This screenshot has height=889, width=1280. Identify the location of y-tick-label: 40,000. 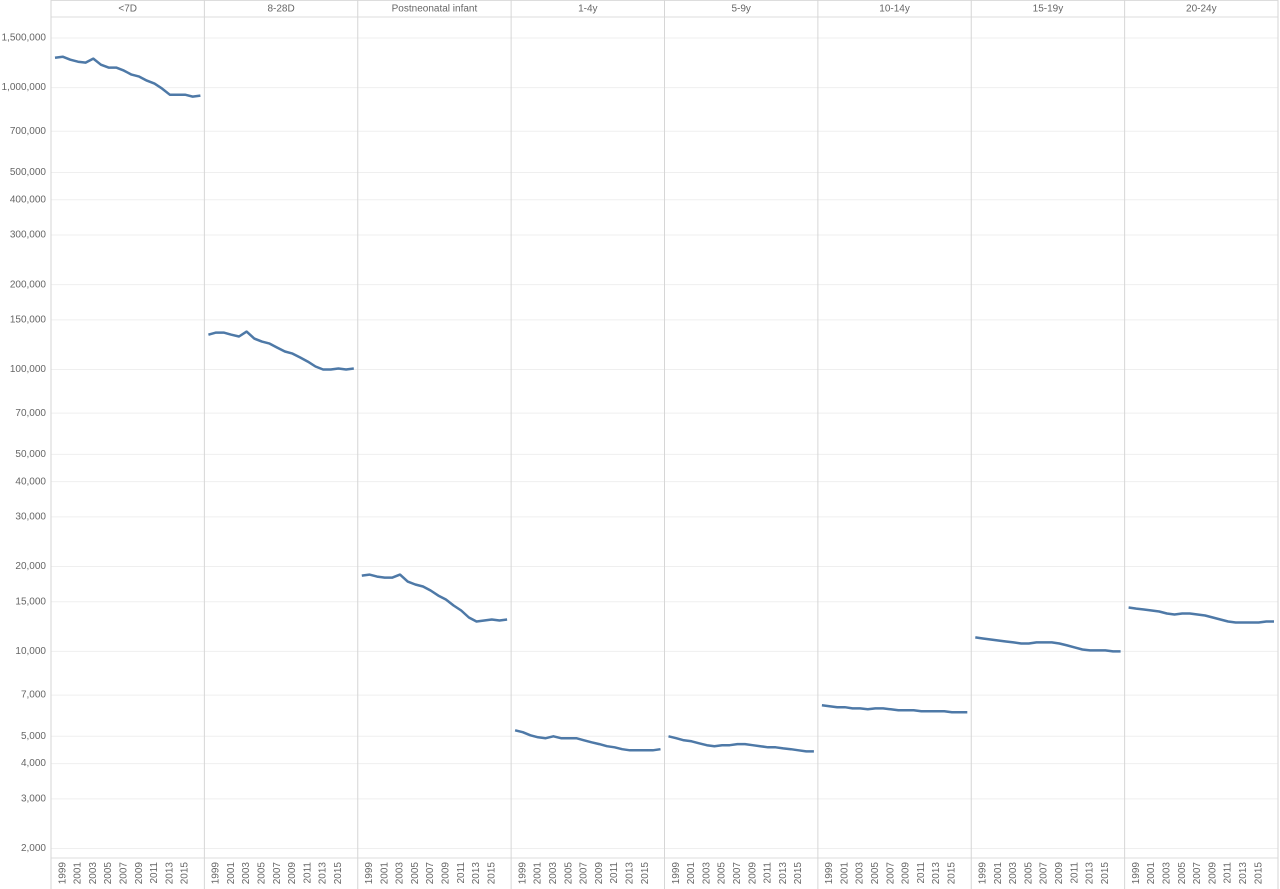
(30, 481).